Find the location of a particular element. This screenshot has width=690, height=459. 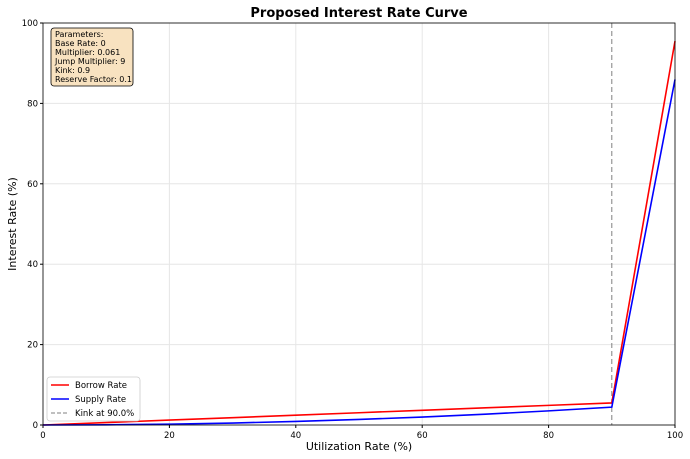

param-line: Multiplier: 0.061 is located at coordinates (87, 52).